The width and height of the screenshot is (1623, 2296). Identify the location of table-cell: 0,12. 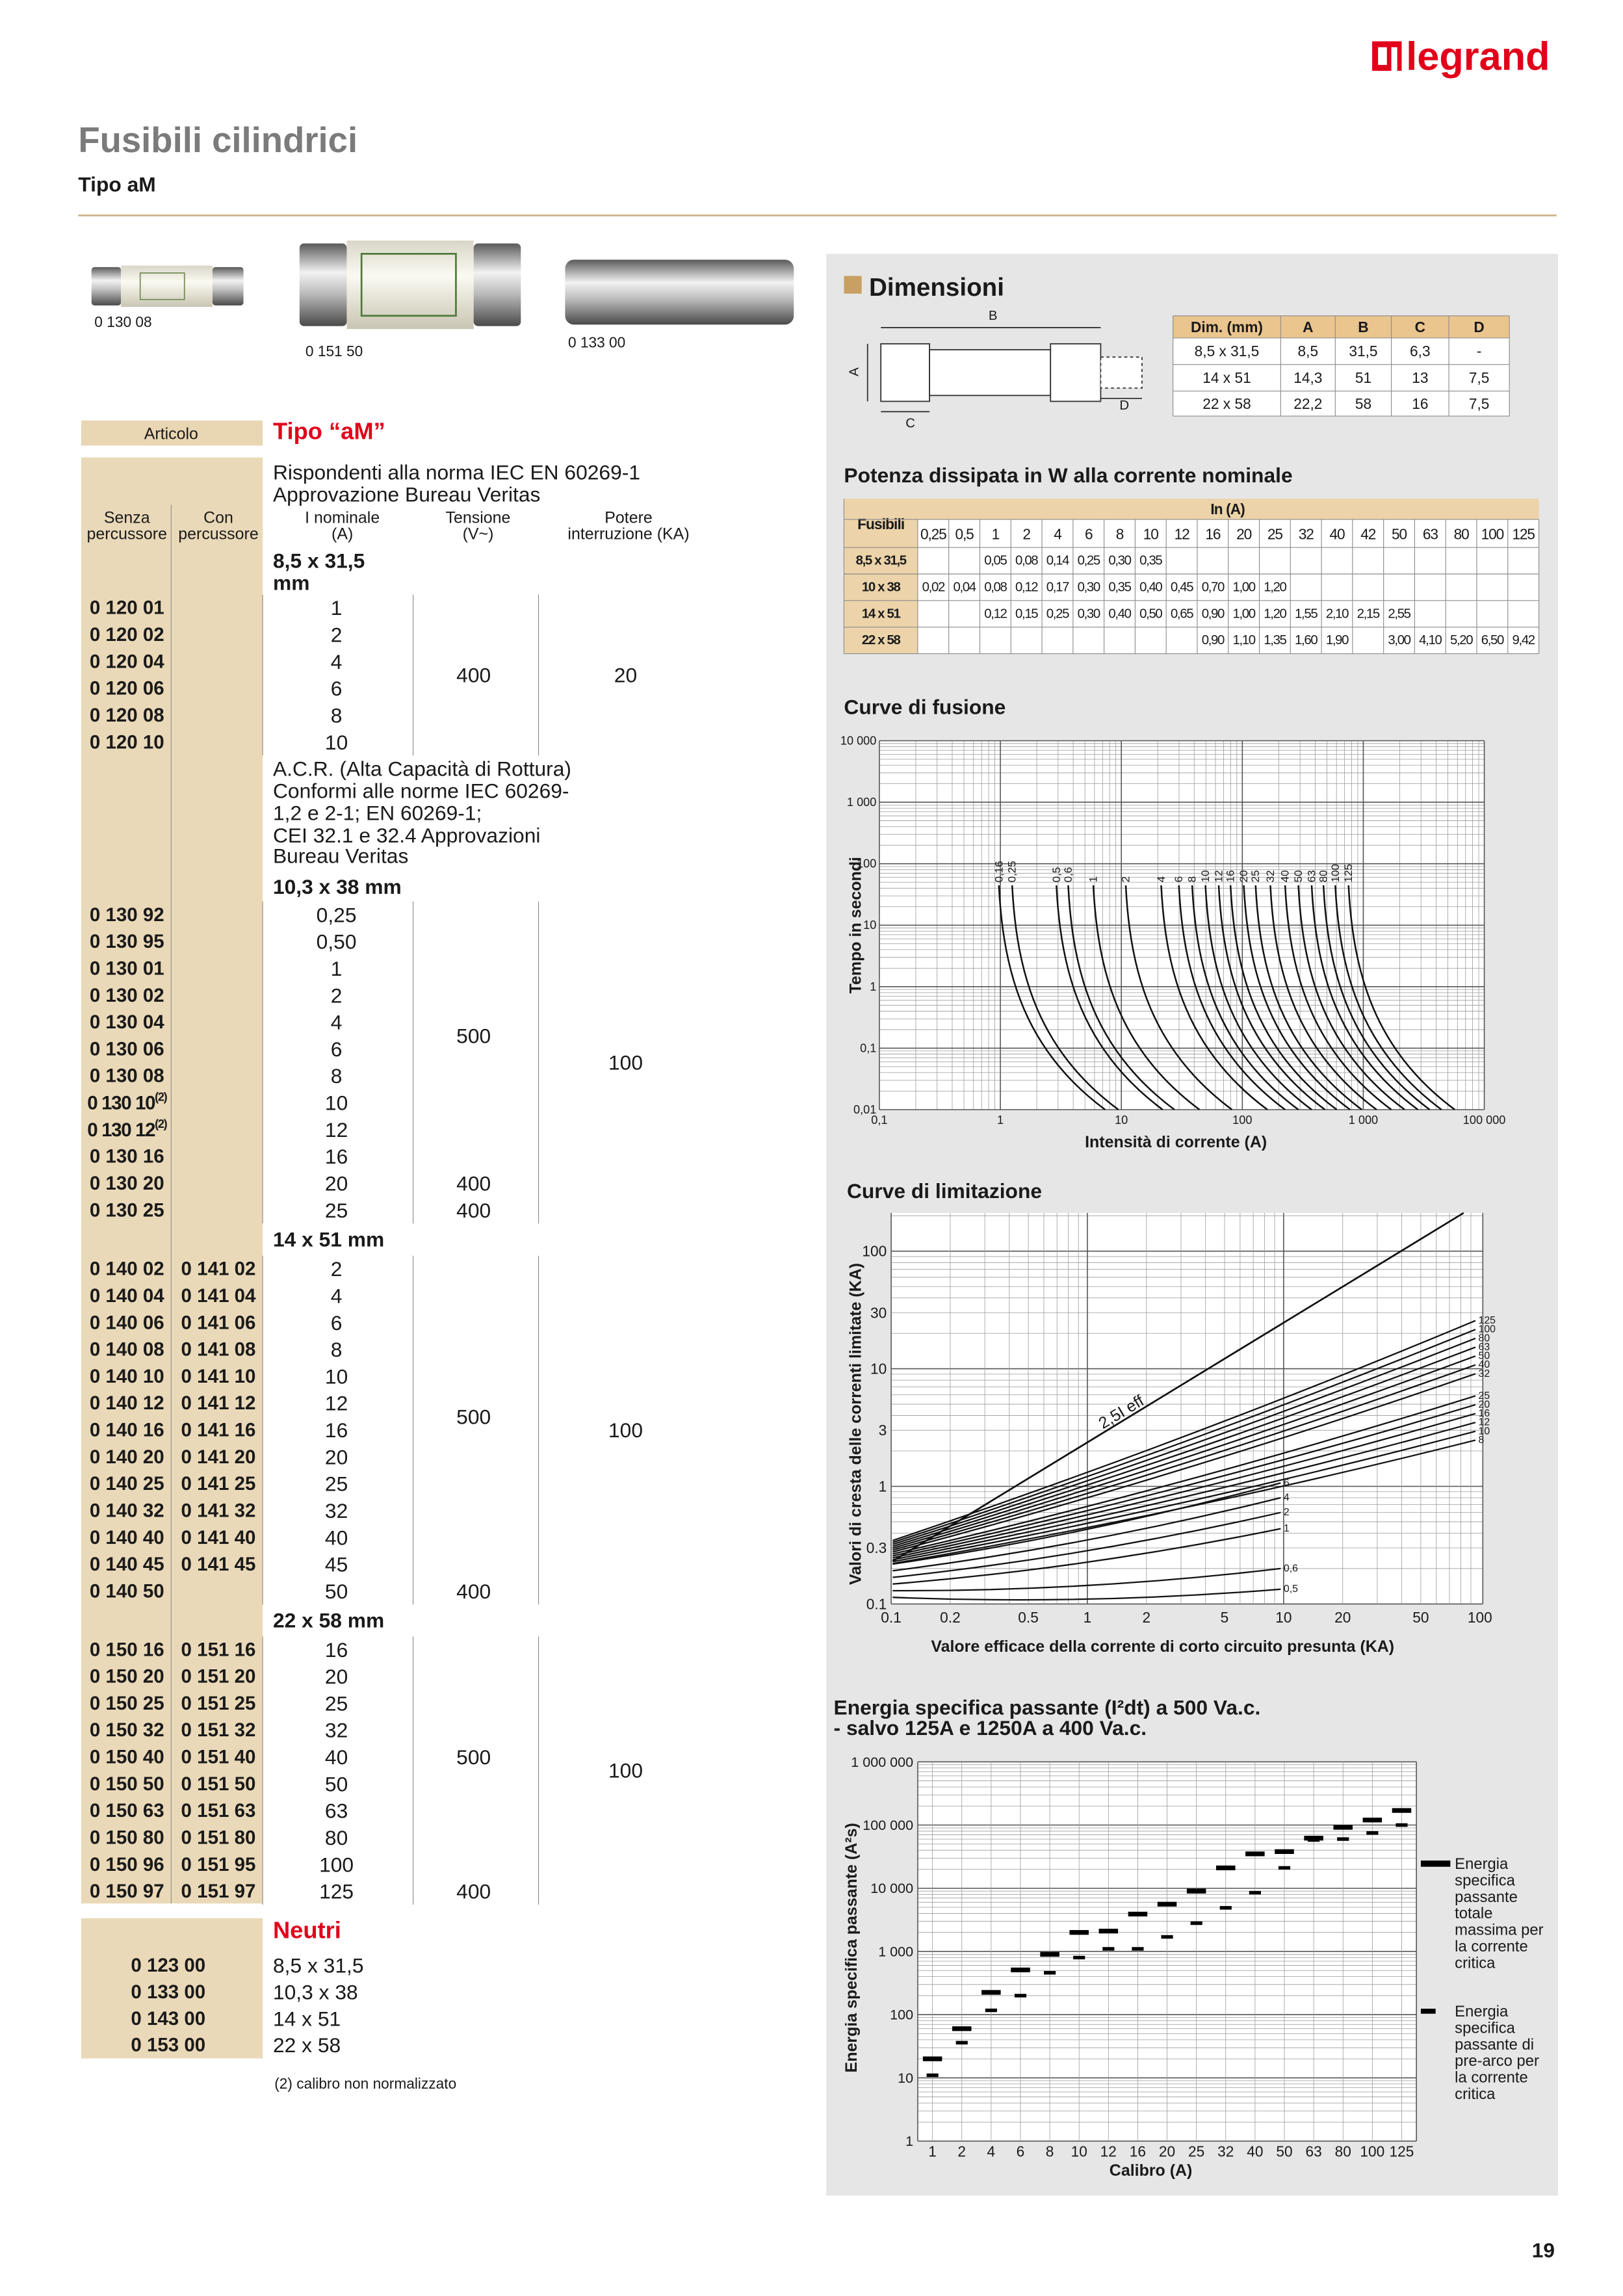
(995, 614).